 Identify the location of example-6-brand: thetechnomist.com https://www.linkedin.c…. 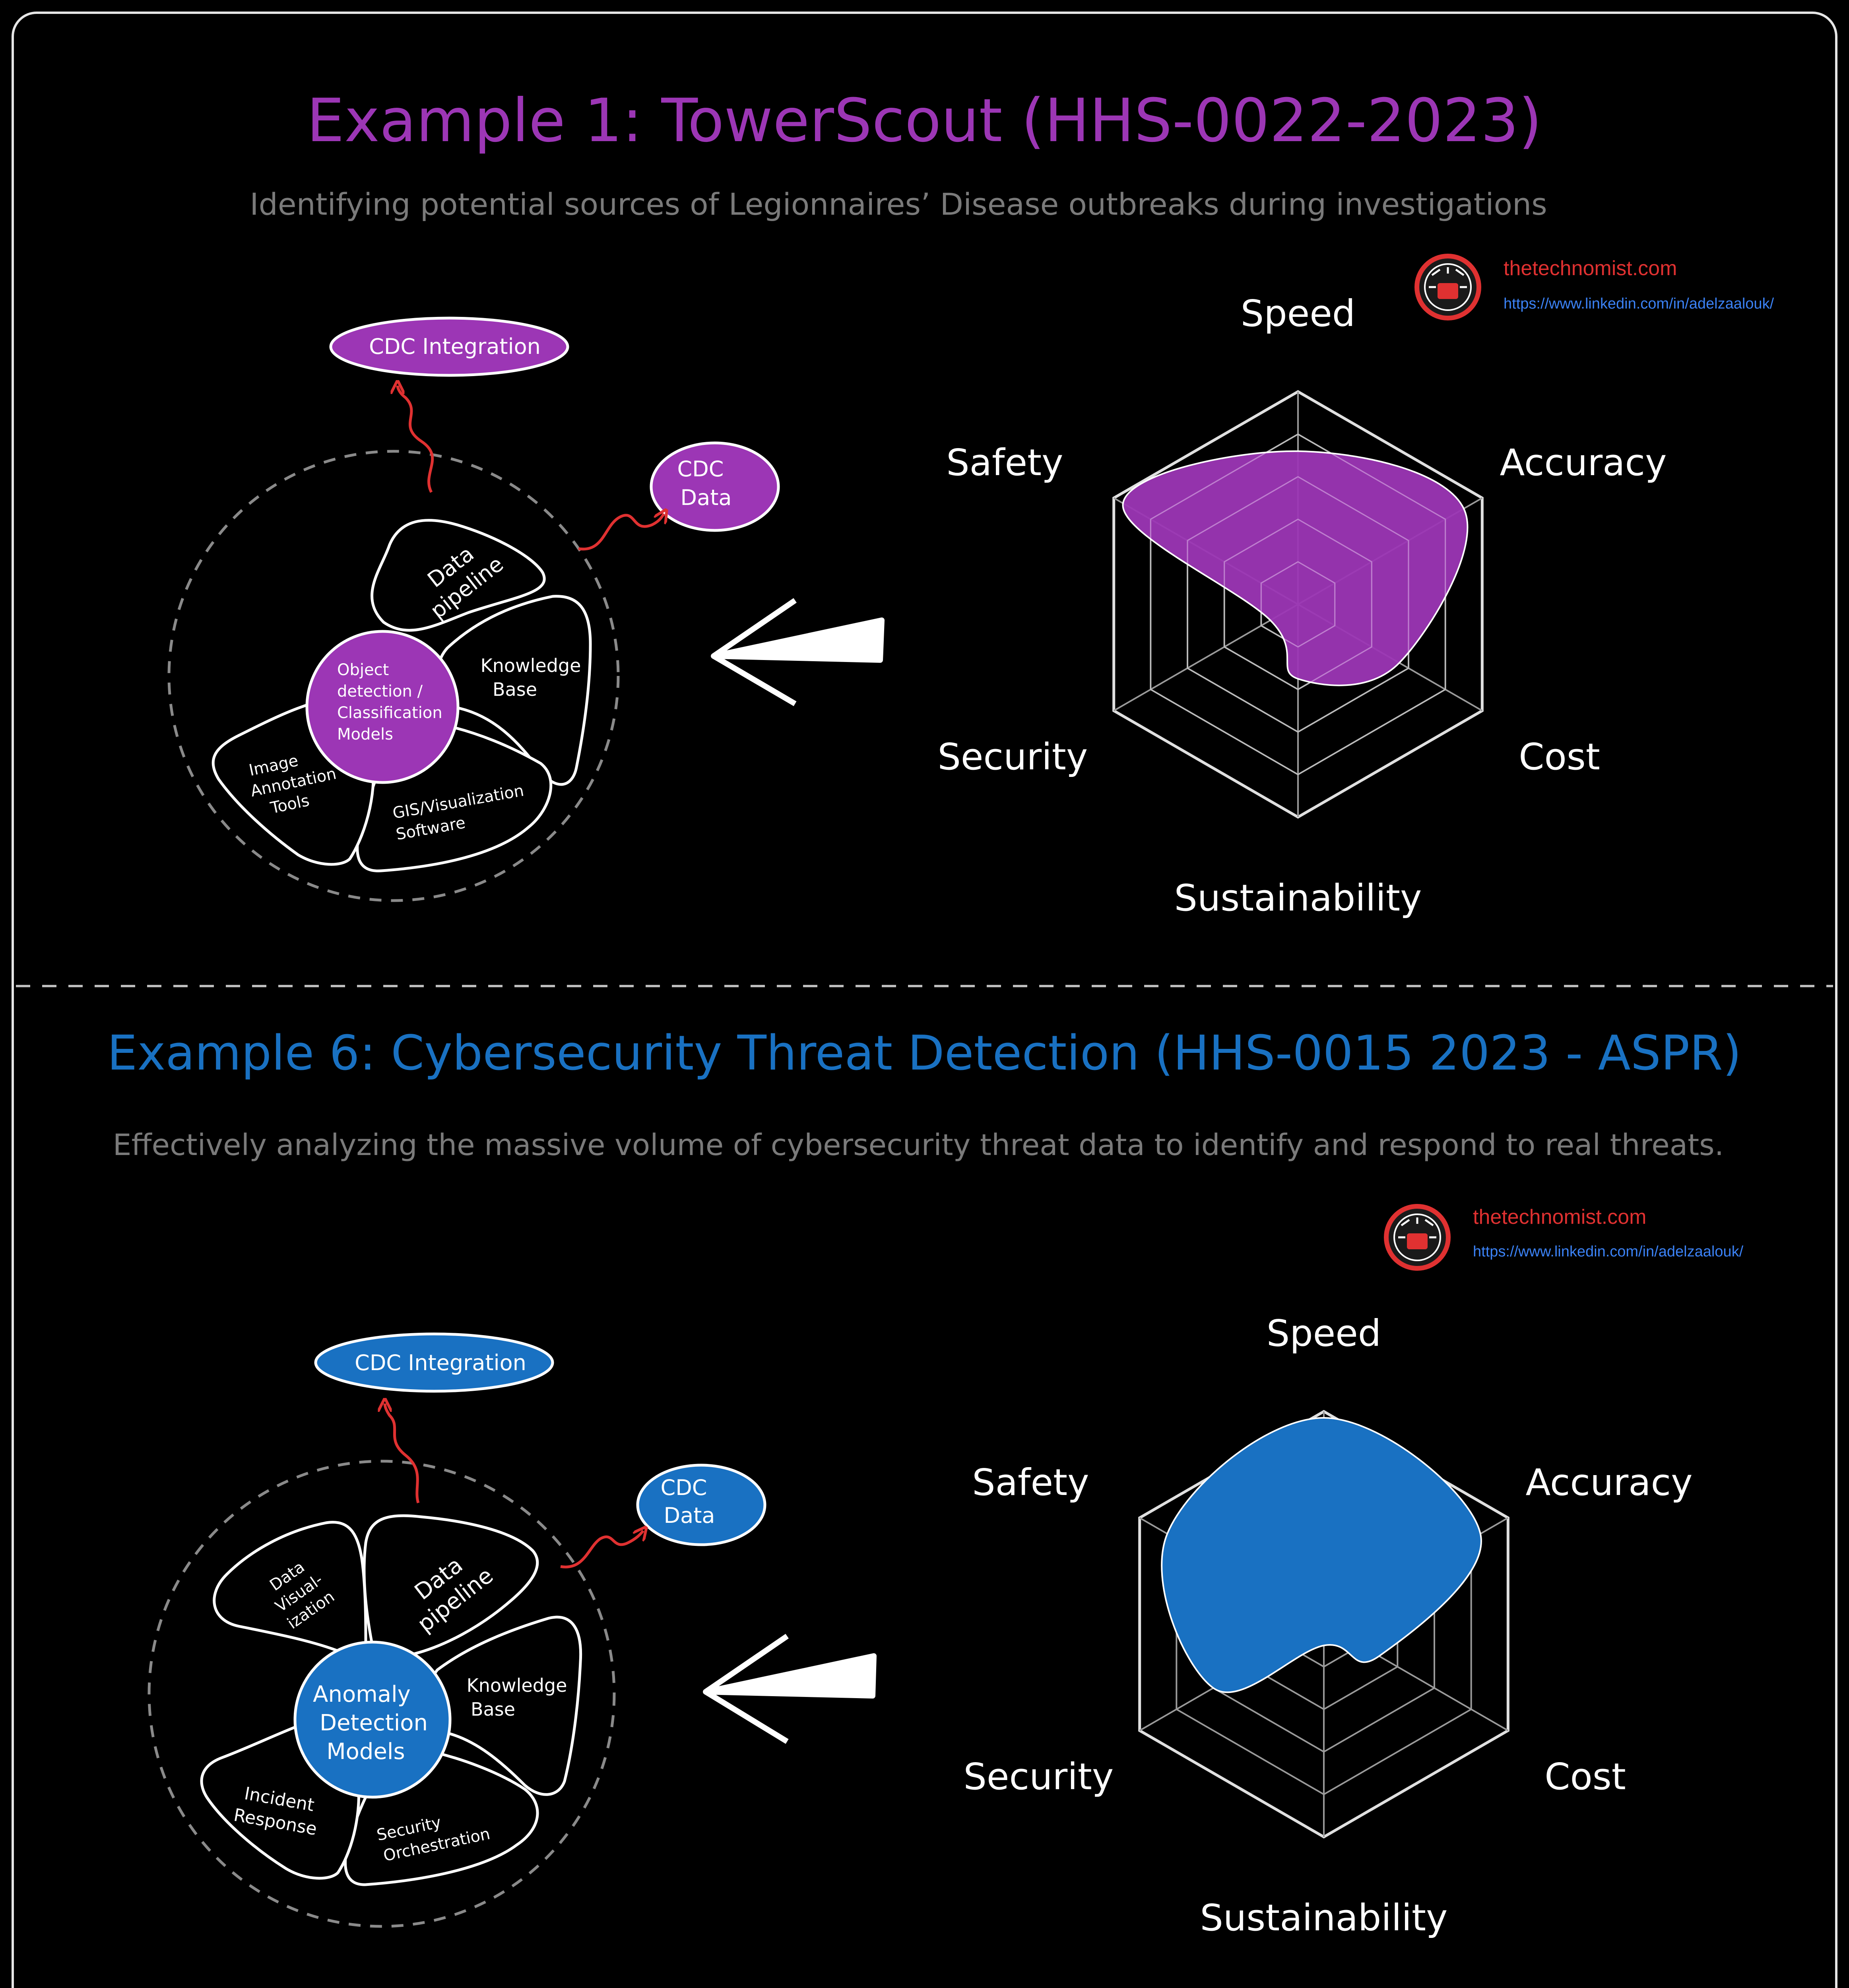
(1564, 1237).